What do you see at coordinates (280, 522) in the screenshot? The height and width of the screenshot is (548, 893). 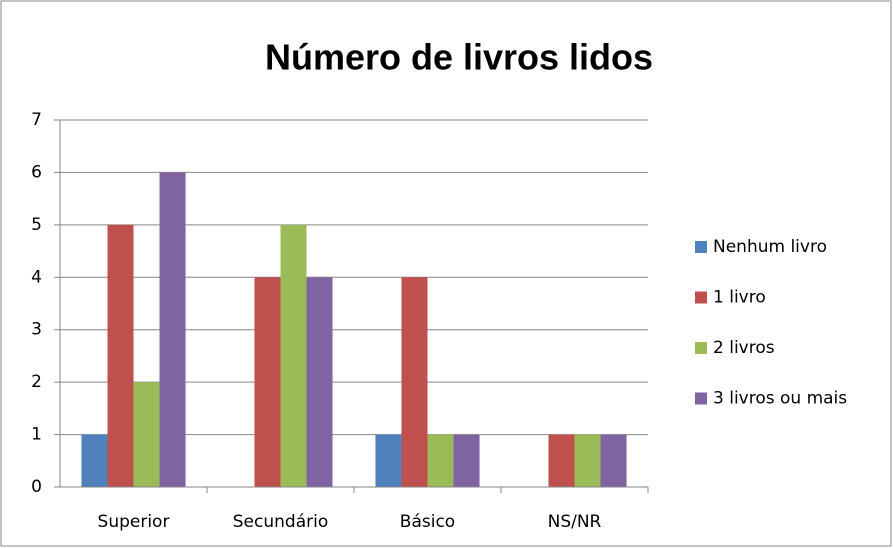 I see `x-tick-label: Secundário` at bounding box center [280, 522].